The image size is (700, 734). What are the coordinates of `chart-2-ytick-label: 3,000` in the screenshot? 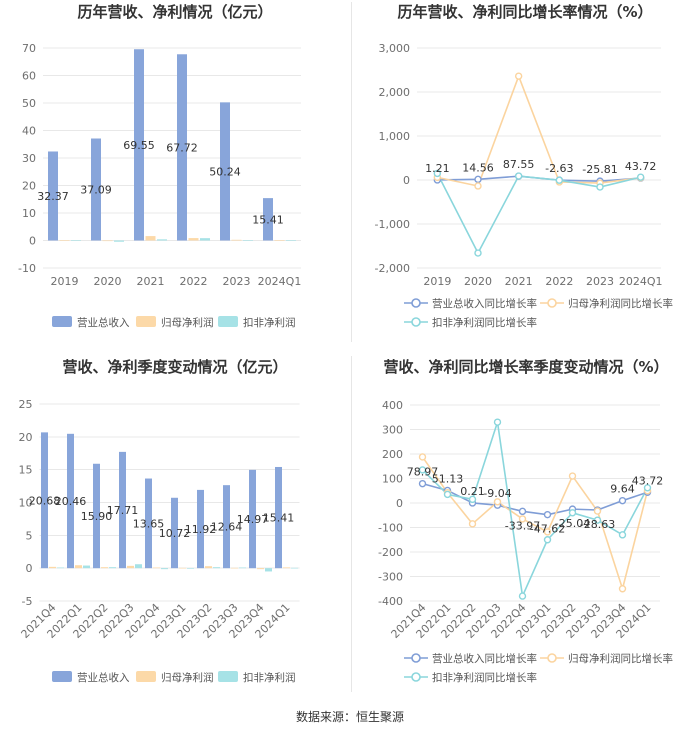 It's located at (395, 48).